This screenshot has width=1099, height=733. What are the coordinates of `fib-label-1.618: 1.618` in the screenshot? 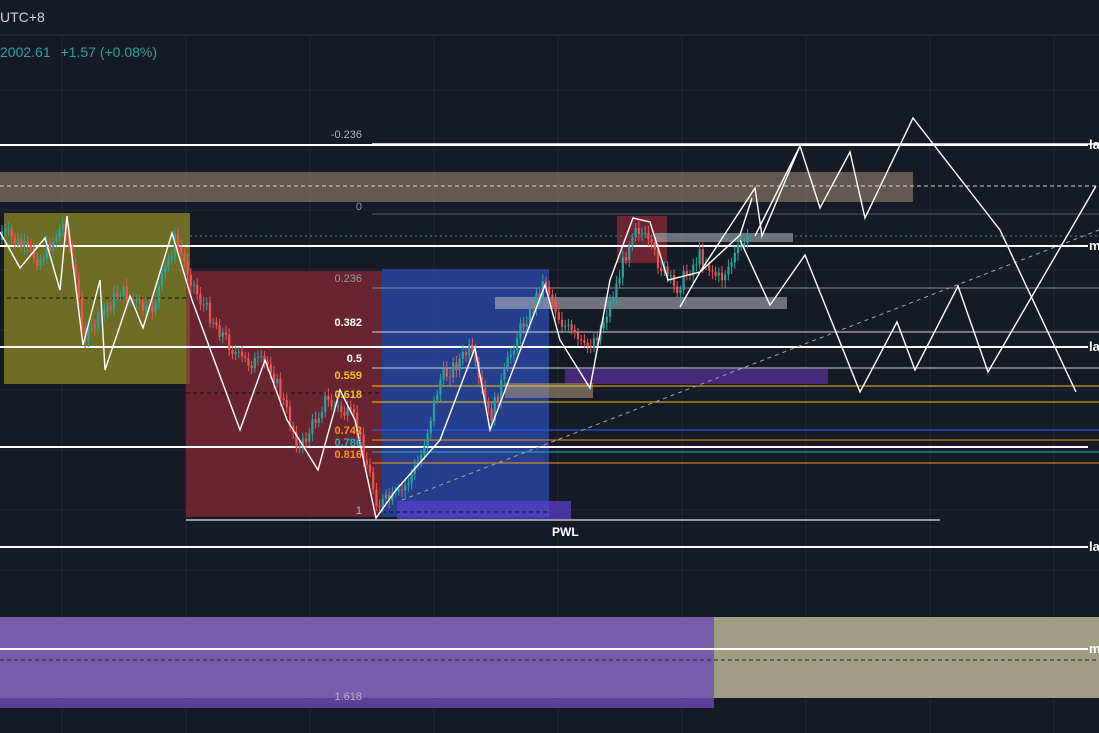 It's located at (348, 697).